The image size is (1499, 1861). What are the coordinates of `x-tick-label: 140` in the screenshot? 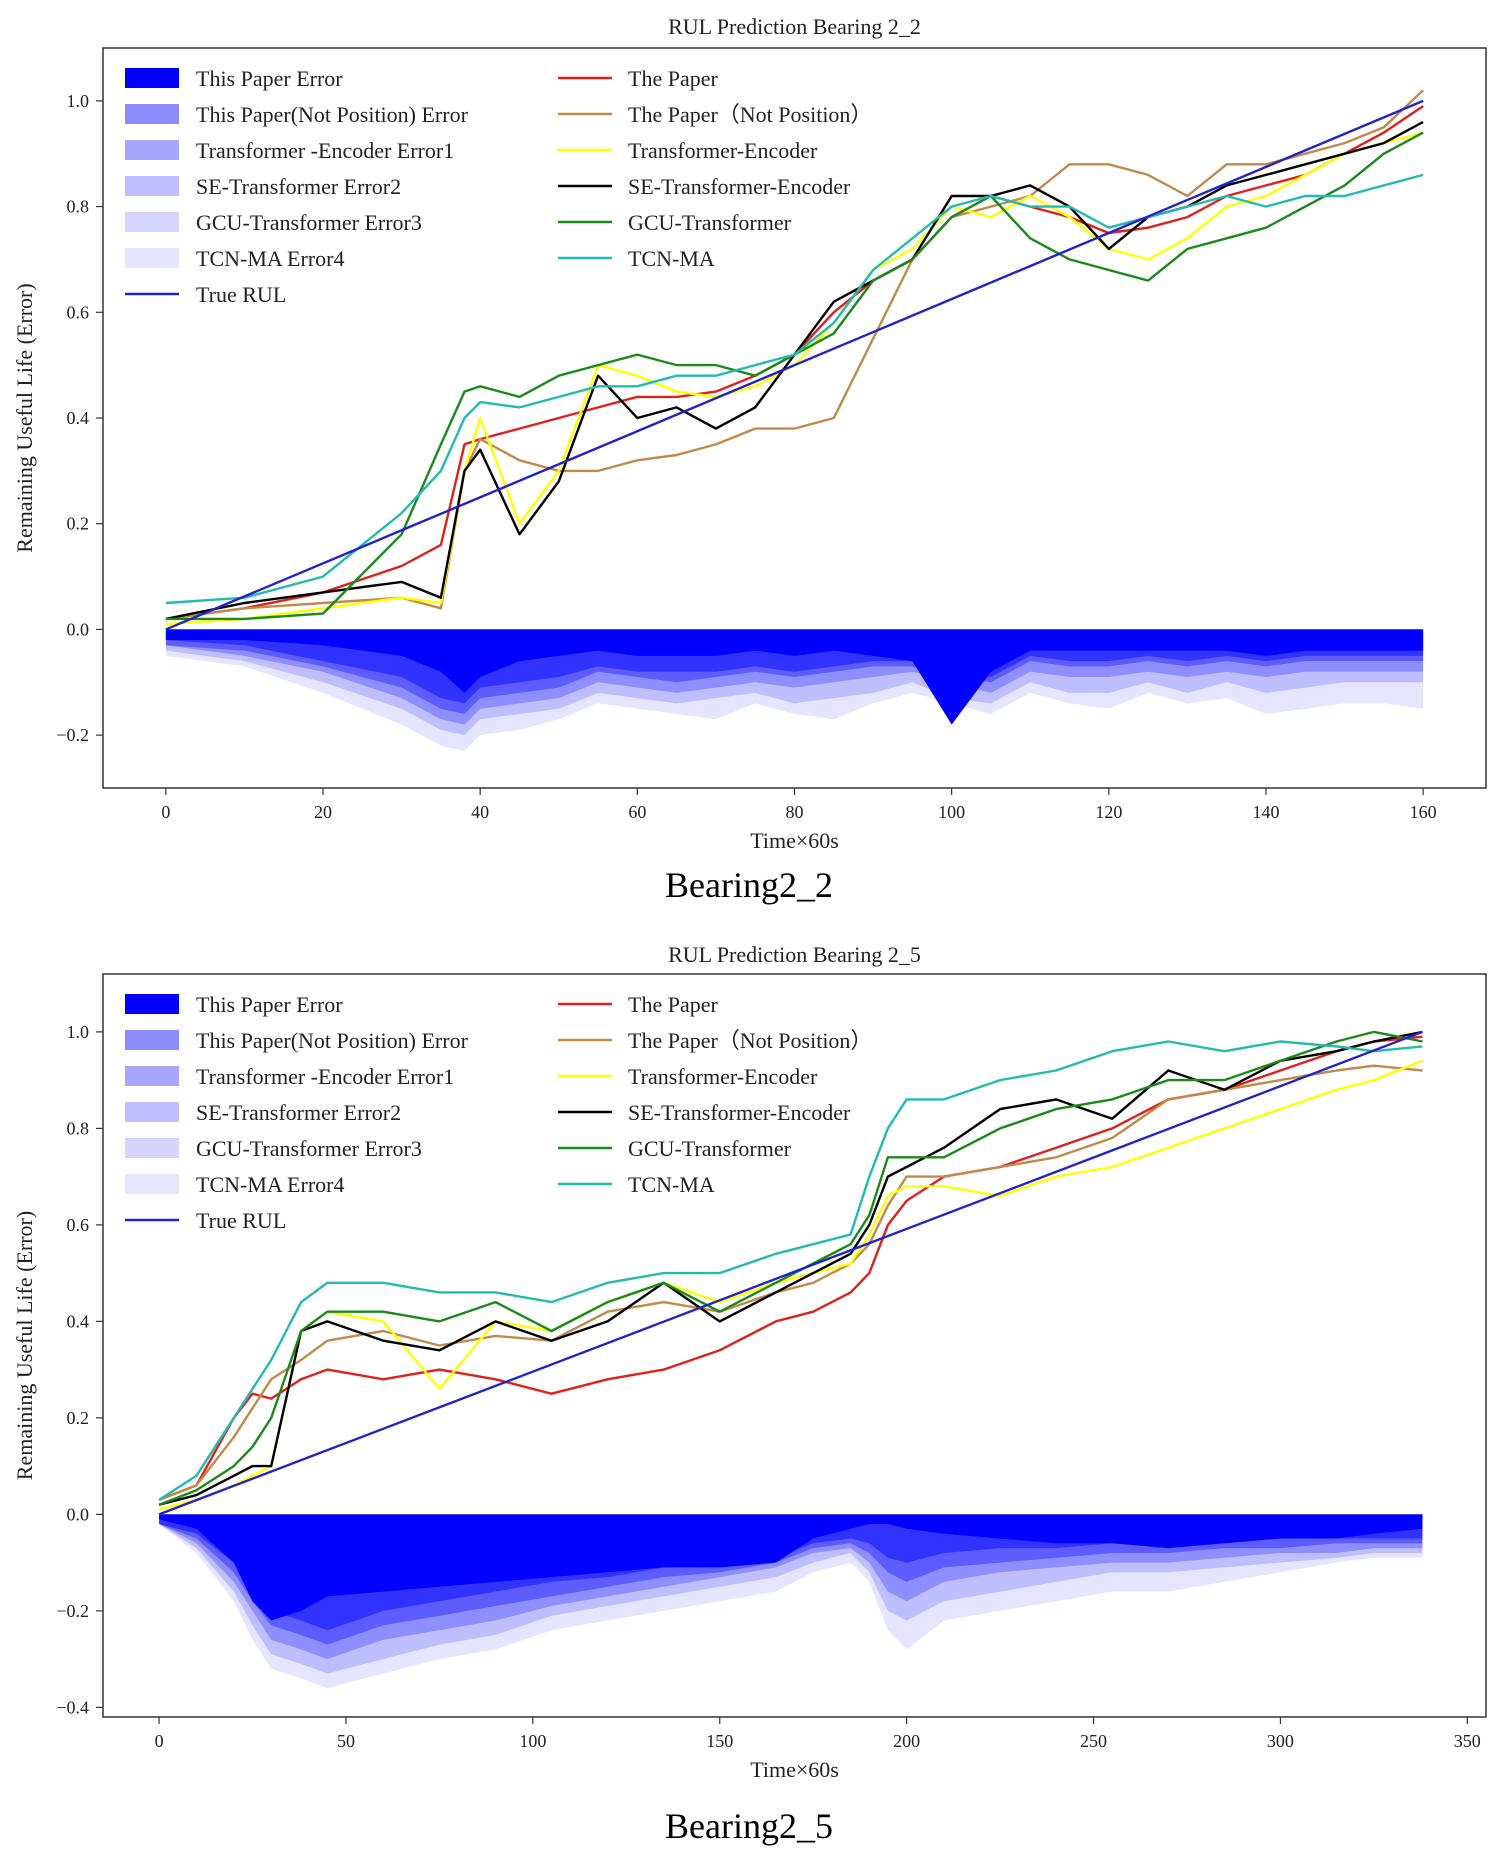 It's located at (1265, 812).